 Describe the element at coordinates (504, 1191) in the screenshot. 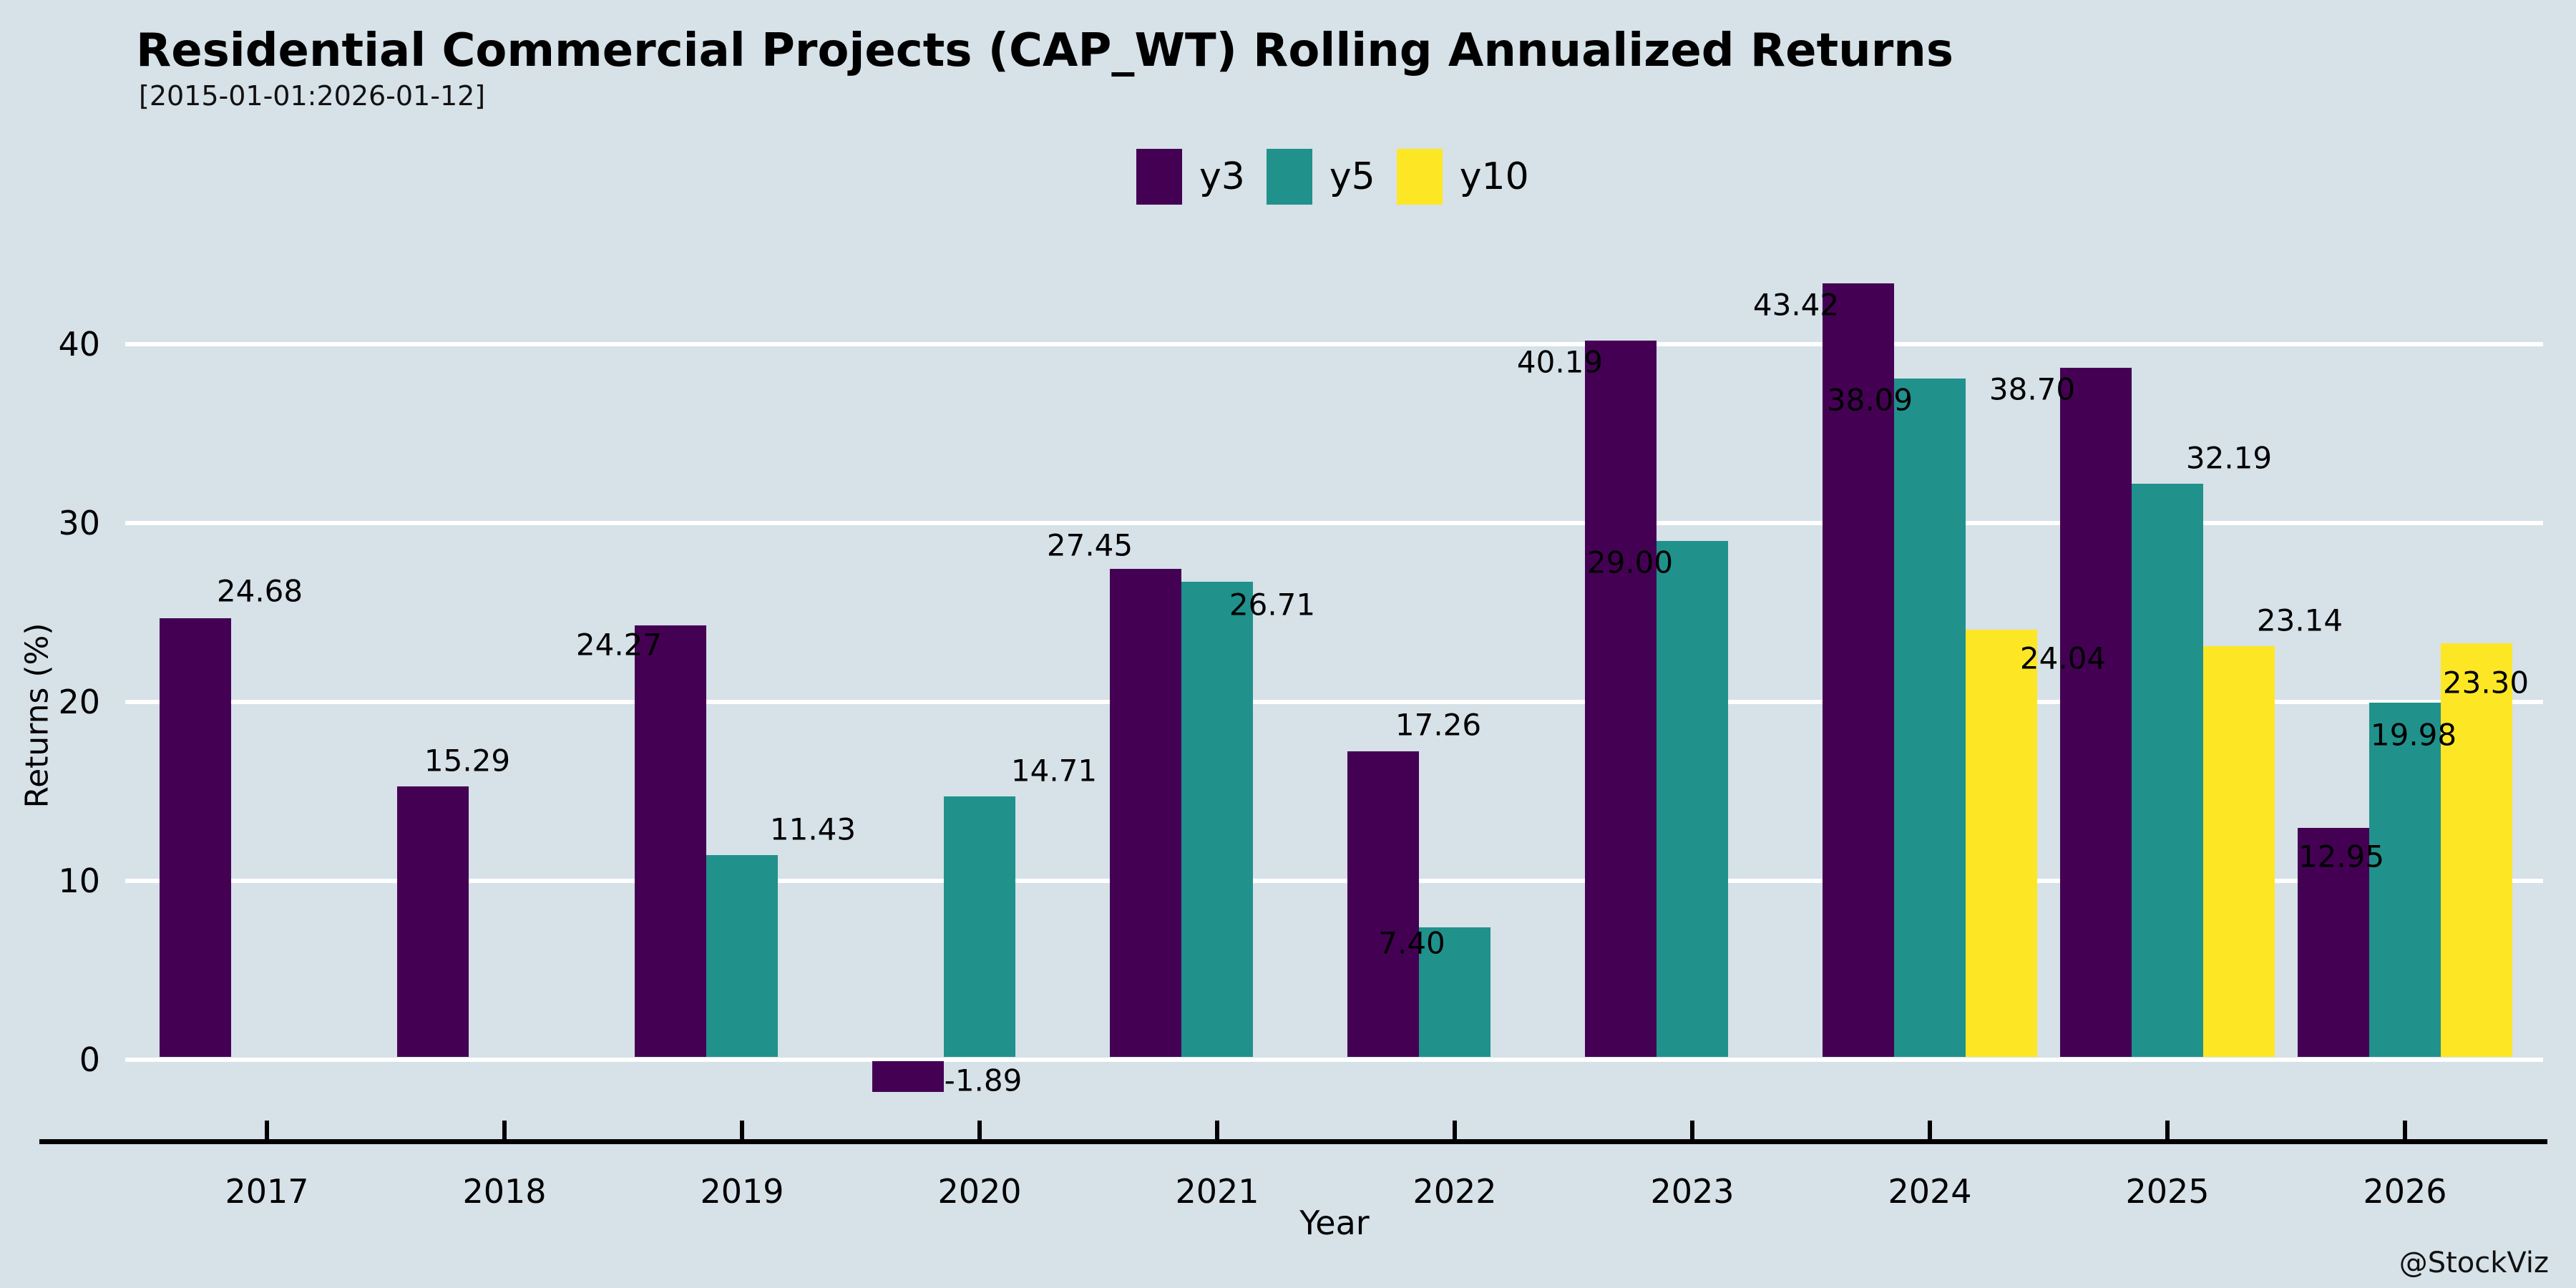

I see `x-tick-label-2018: 2018` at that location.